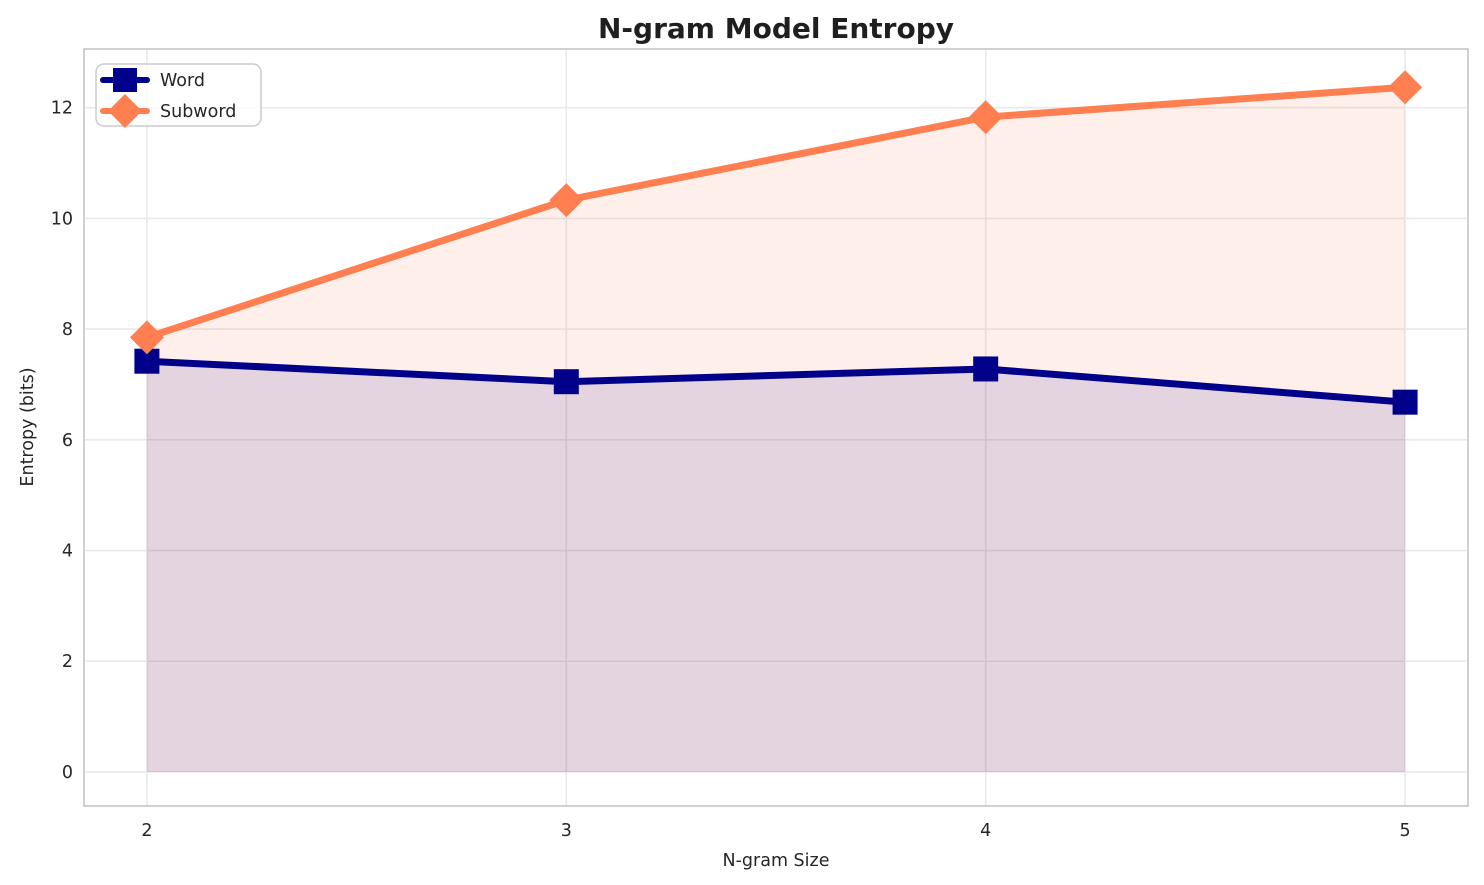  What do you see at coordinates (146, 831) in the screenshot?
I see `x-tick-label: 2` at bounding box center [146, 831].